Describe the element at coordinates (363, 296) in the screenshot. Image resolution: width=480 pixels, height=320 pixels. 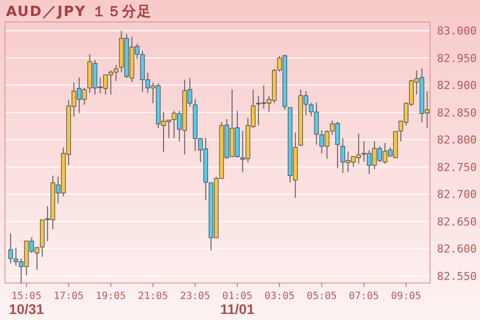
I see `x-tick-label: 07:05` at that location.